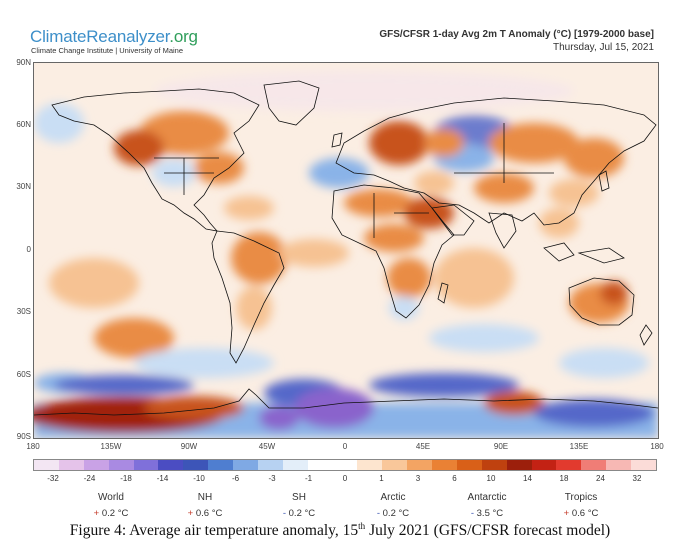 The height and width of the screenshot is (558, 680). Describe the element at coordinates (183, 36) in the screenshot. I see `brand-name-part3: .org` at that location.